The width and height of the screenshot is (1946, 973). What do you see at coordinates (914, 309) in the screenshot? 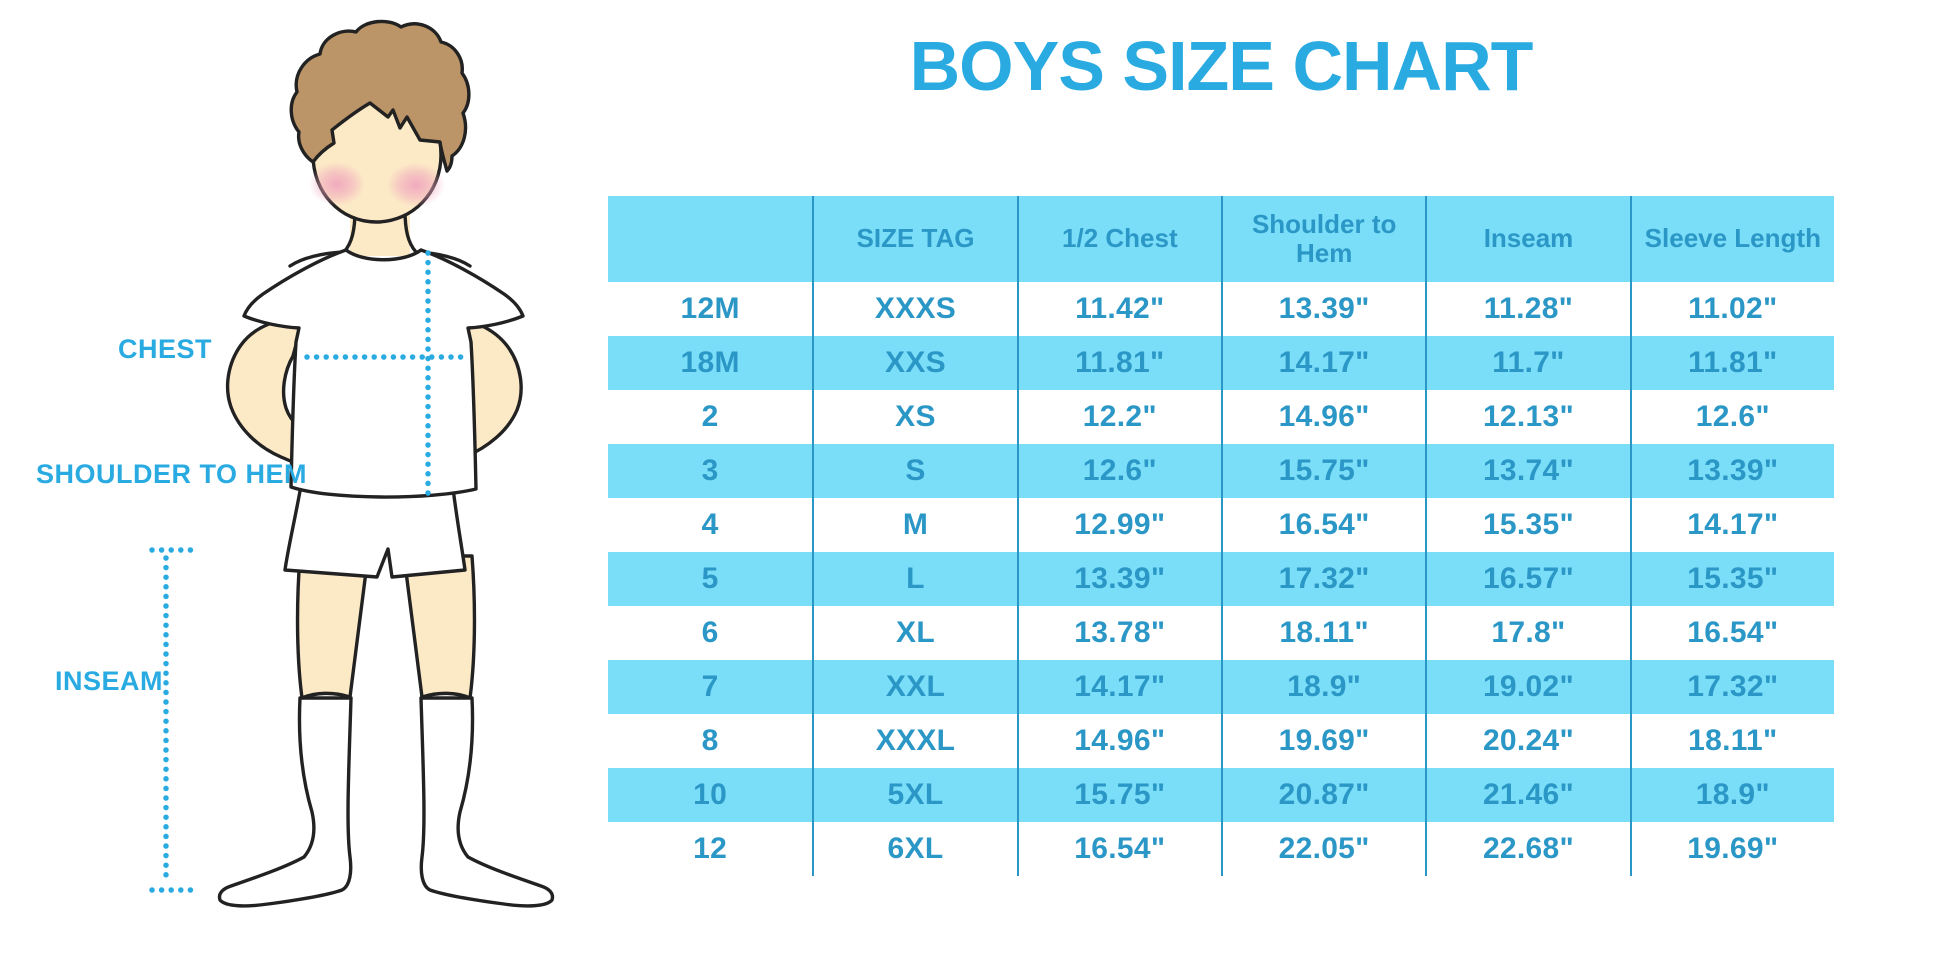
I see `cell: XXXS` at bounding box center [914, 309].